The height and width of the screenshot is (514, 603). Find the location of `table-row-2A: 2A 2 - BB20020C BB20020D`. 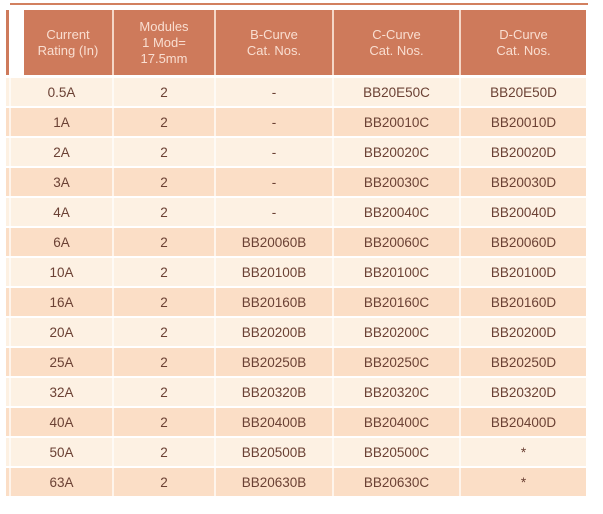

table-row-2A: 2A 2 - BB20020C BB20020D is located at coordinates (296, 152).